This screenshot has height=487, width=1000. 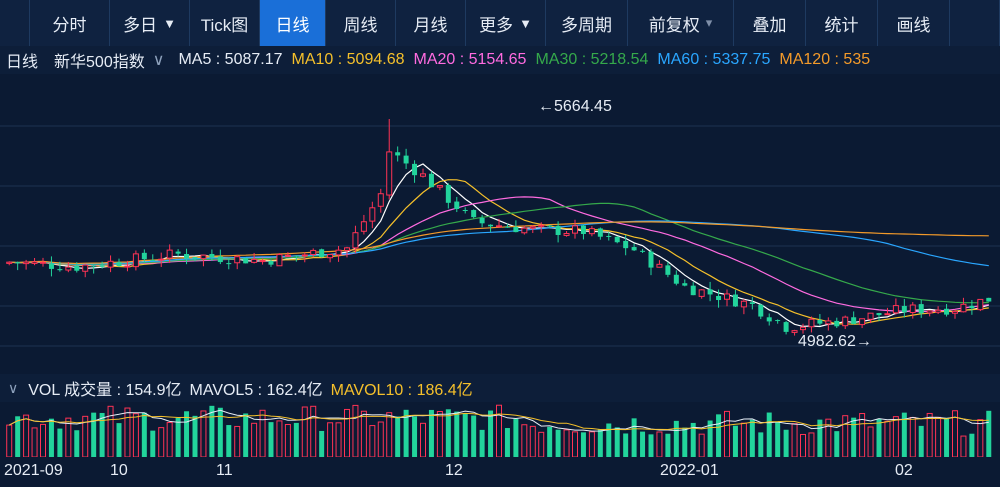 I want to click on x-tick-label: 11, so click(x=224, y=470).